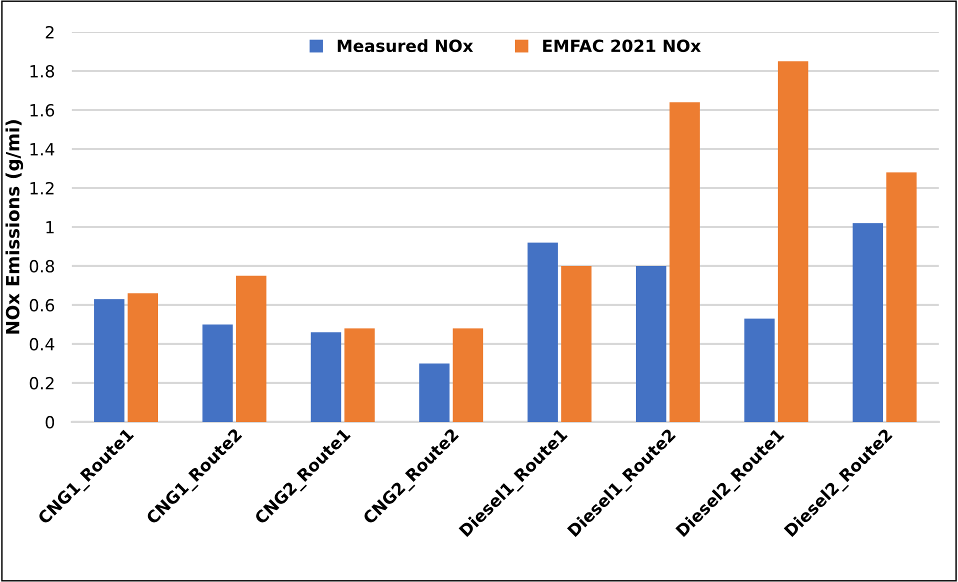  Describe the element at coordinates (42, 149) in the screenshot. I see `y-tick-label: 1.4` at that location.